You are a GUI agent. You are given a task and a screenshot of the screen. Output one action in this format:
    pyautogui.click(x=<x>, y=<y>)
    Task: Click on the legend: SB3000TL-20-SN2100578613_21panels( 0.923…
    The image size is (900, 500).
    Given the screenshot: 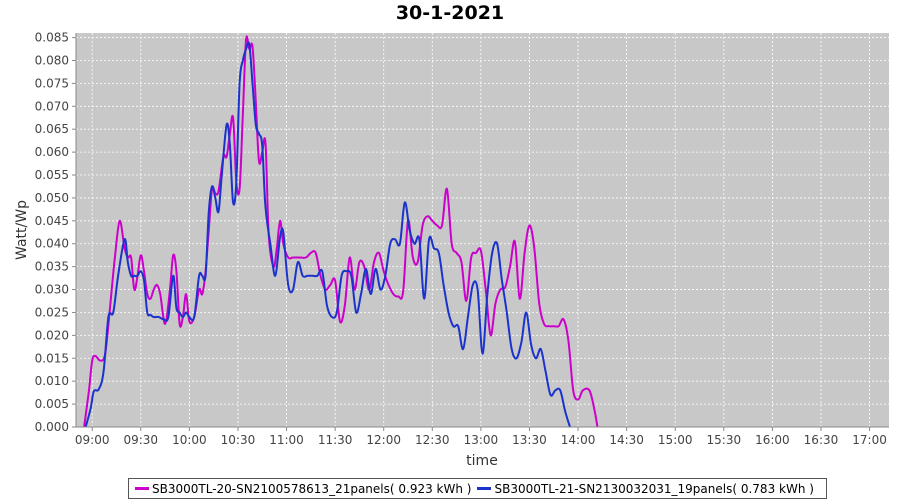 What is the action you would take?
    pyautogui.click(x=477, y=488)
    